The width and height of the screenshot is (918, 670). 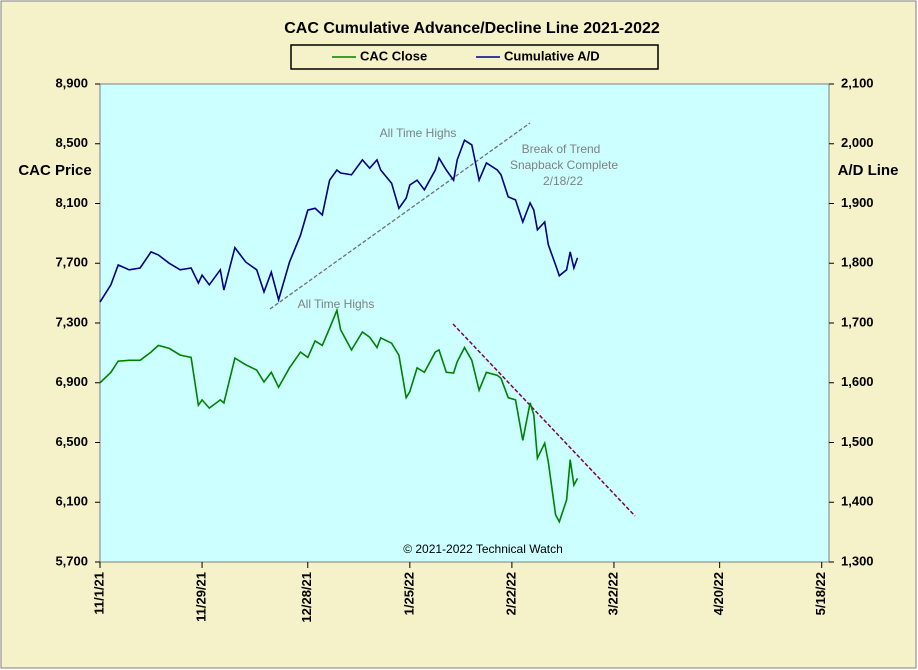 I want to click on annotation: 2/18/22, so click(x=563, y=181).